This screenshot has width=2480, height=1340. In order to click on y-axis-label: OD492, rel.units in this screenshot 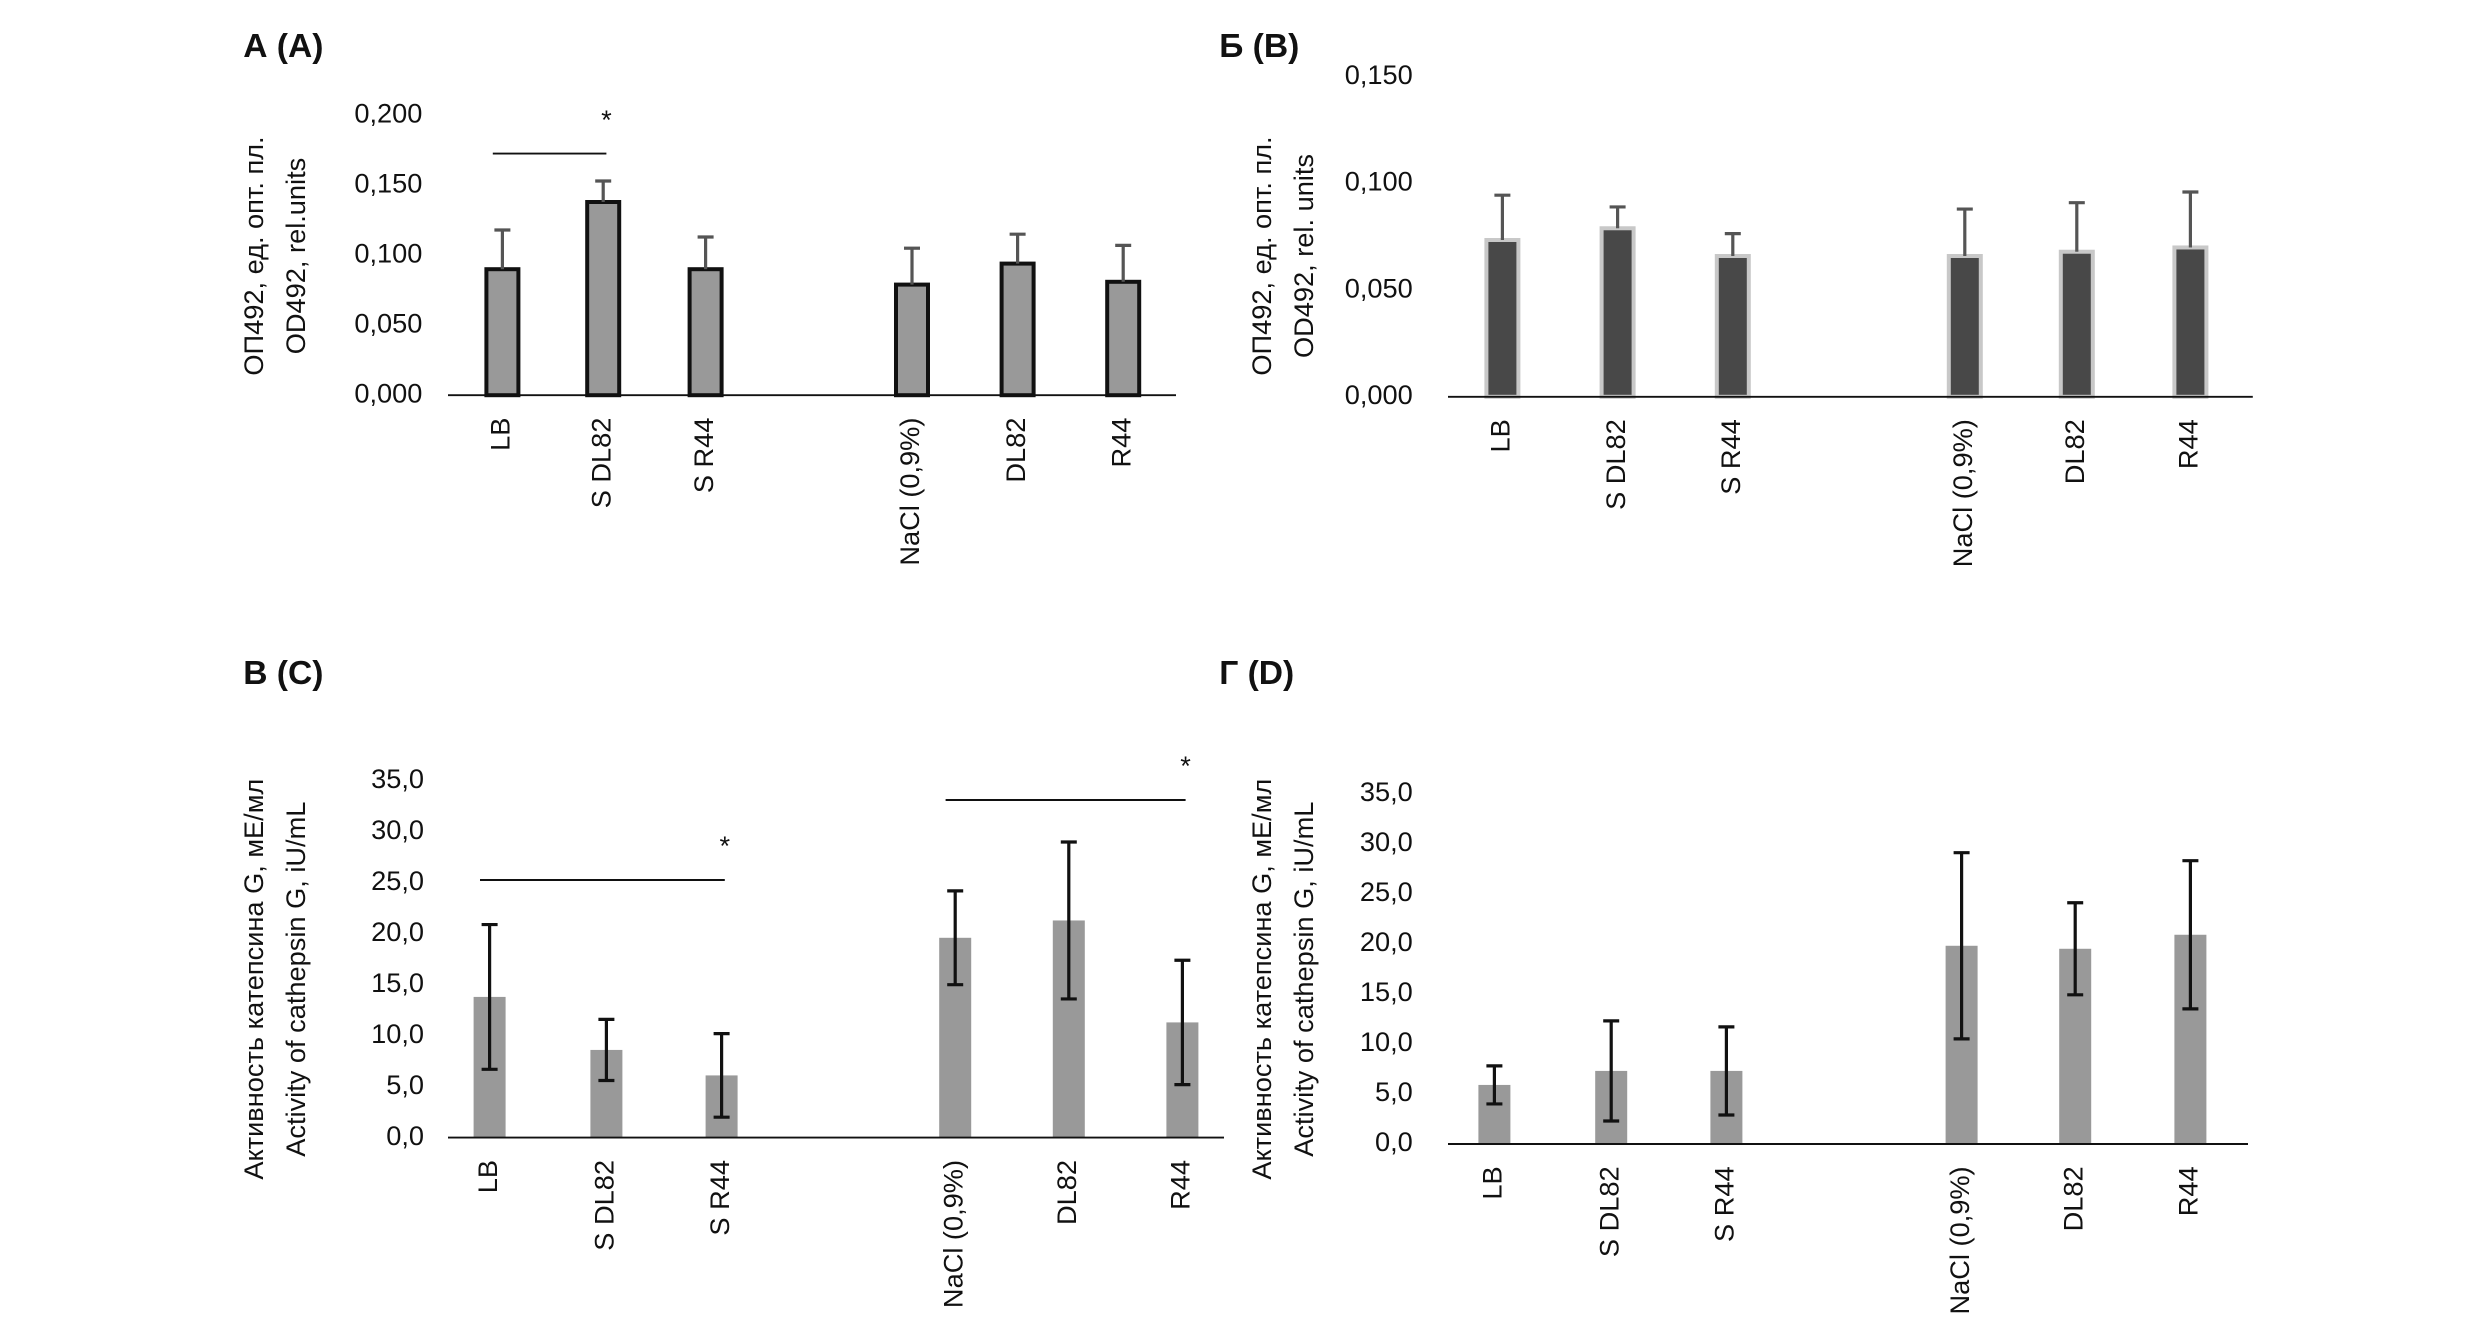, I will do `click(295, 256)`.